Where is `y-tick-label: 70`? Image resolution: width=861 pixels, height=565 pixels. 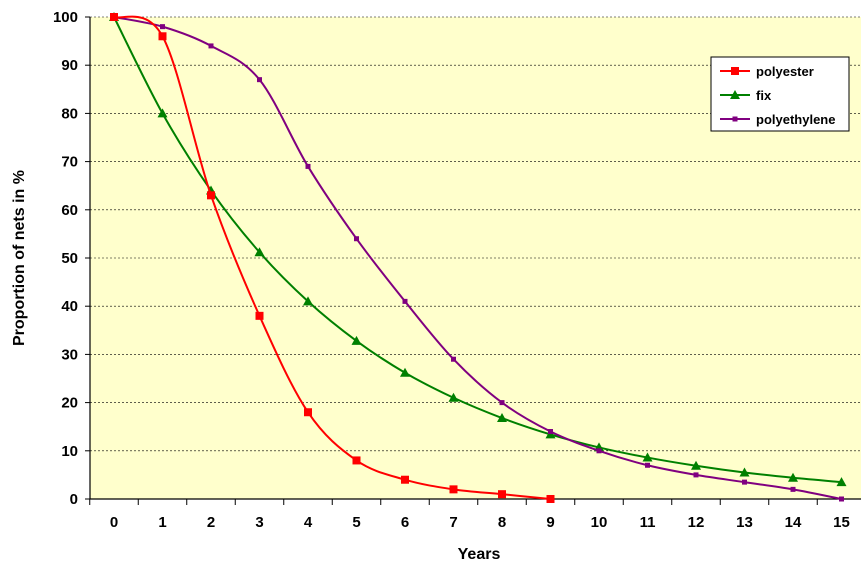 y-tick-label: 70 is located at coordinates (69, 162).